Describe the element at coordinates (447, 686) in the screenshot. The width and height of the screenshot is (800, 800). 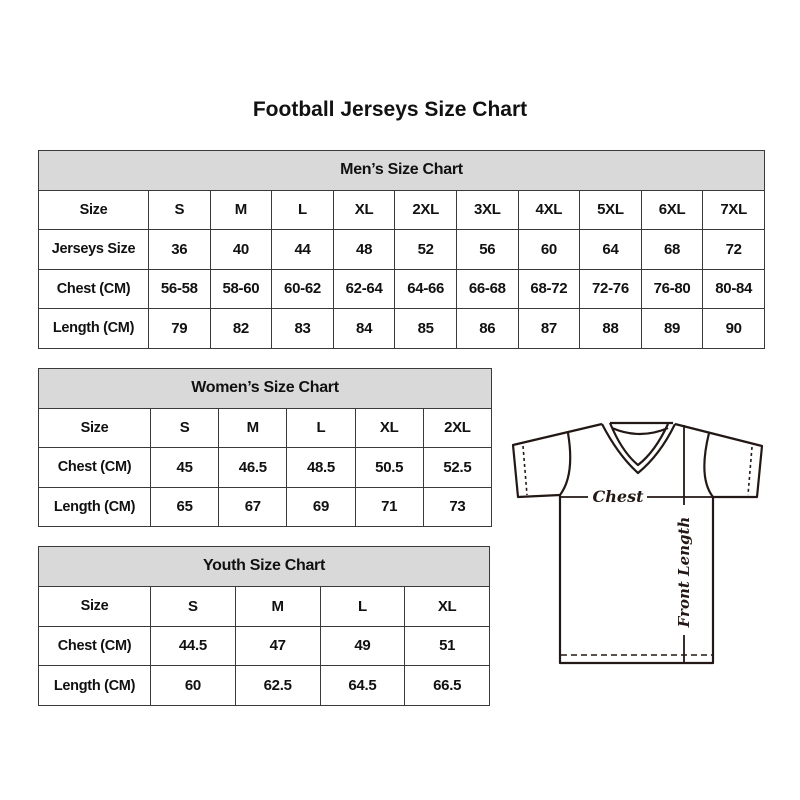
I see `table-cell: 66.5` at that location.